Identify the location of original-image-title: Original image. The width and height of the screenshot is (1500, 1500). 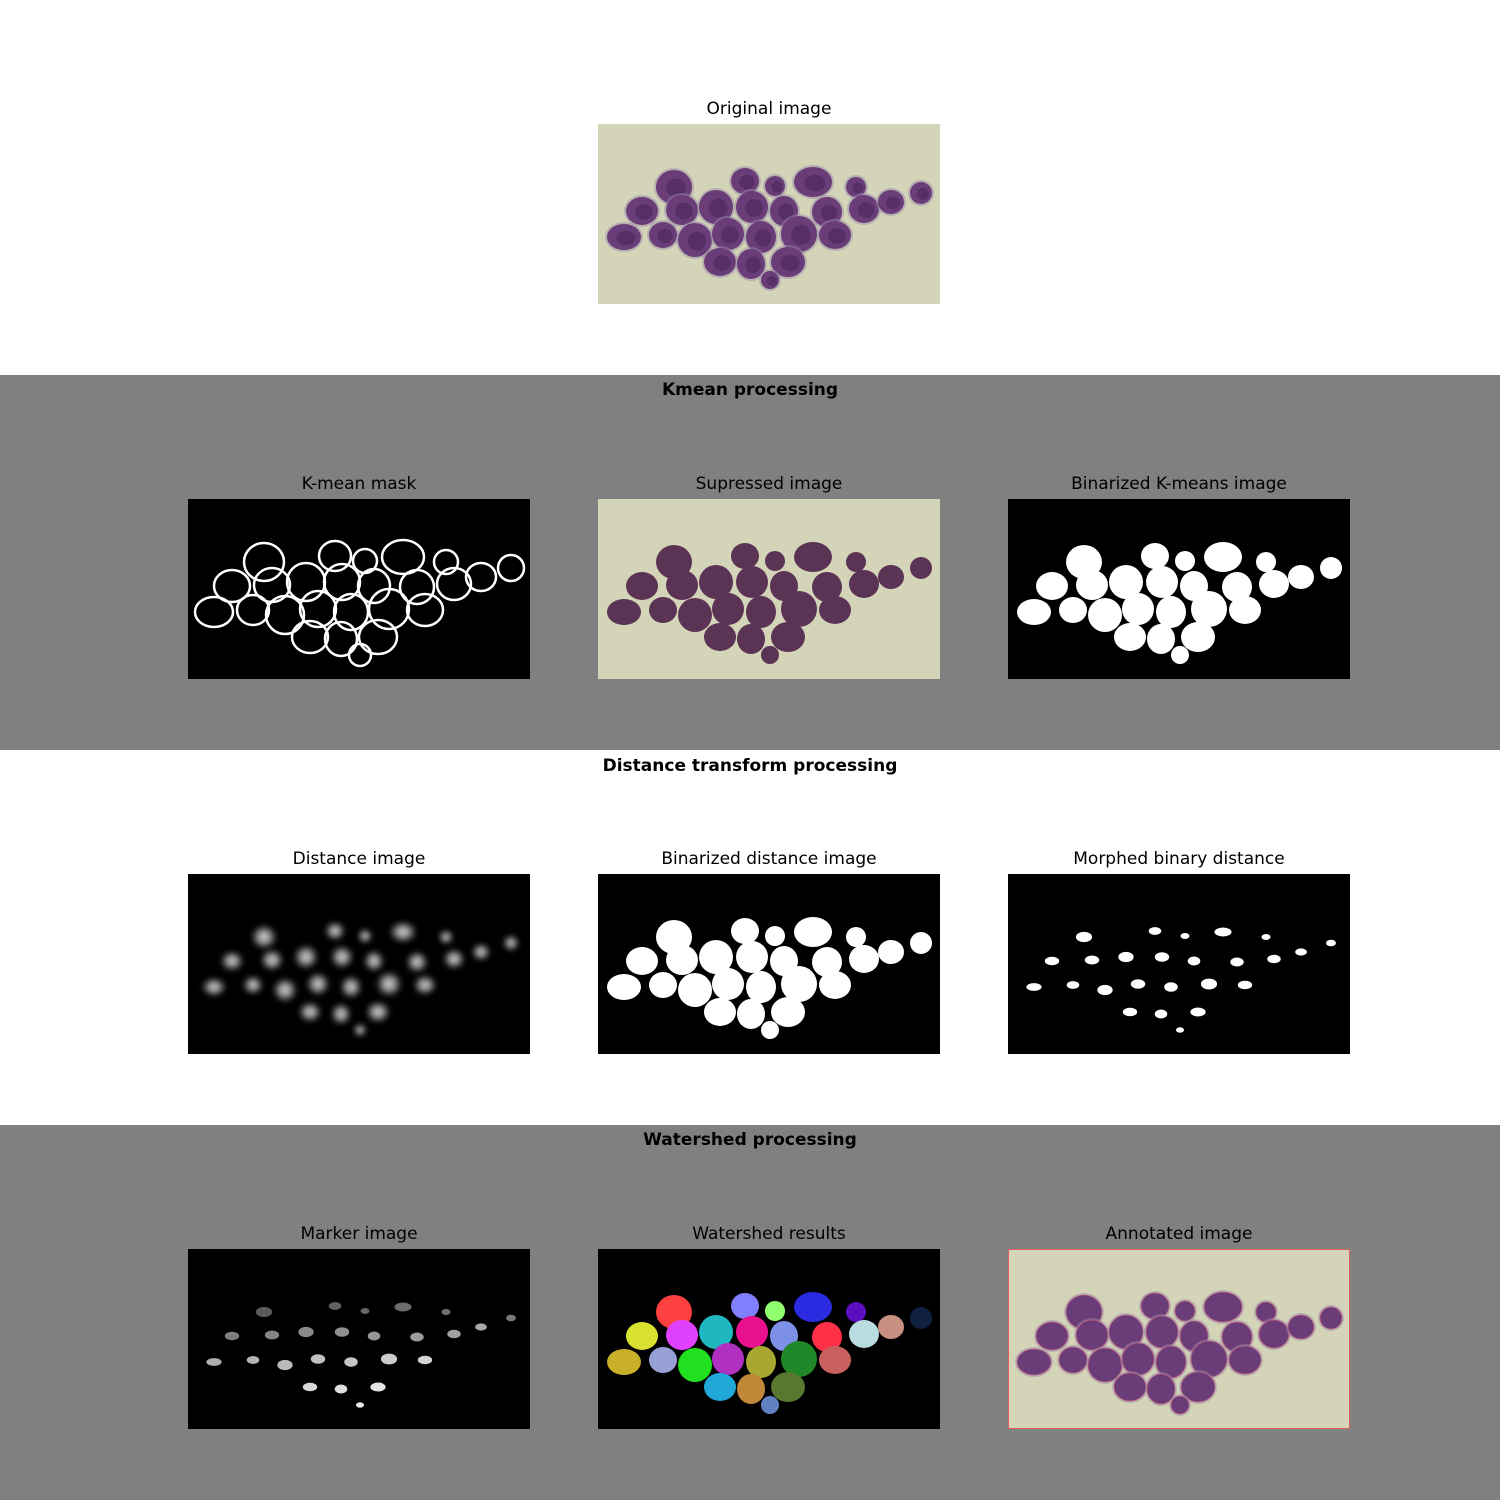
(769, 109).